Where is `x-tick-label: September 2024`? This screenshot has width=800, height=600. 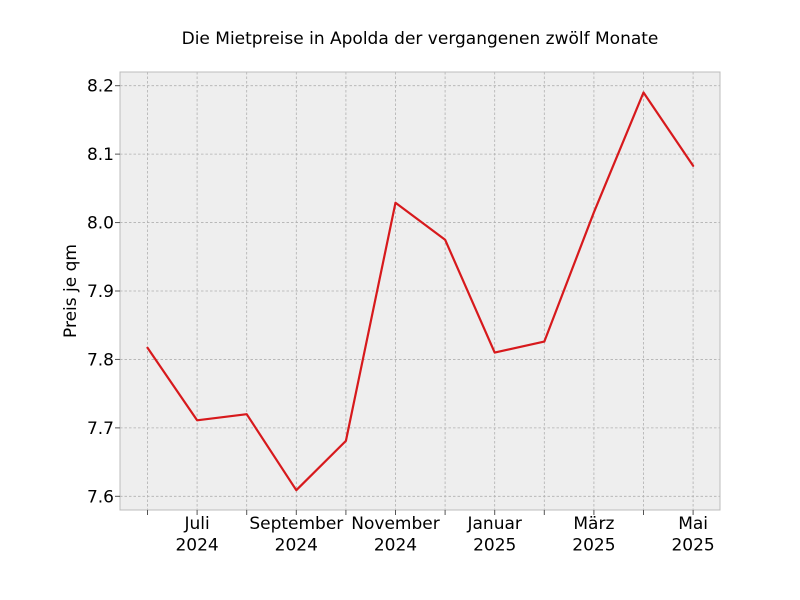 x-tick-label: September 2024 is located at coordinates (296, 535).